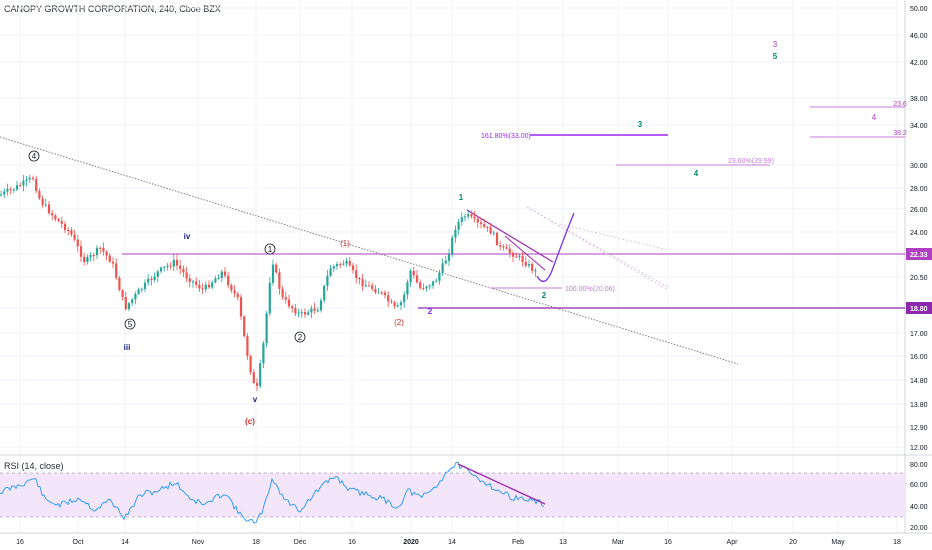 The image size is (932, 550). What do you see at coordinates (733, 542) in the screenshot?
I see `time-tick-label: Apr` at bounding box center [733, 542].